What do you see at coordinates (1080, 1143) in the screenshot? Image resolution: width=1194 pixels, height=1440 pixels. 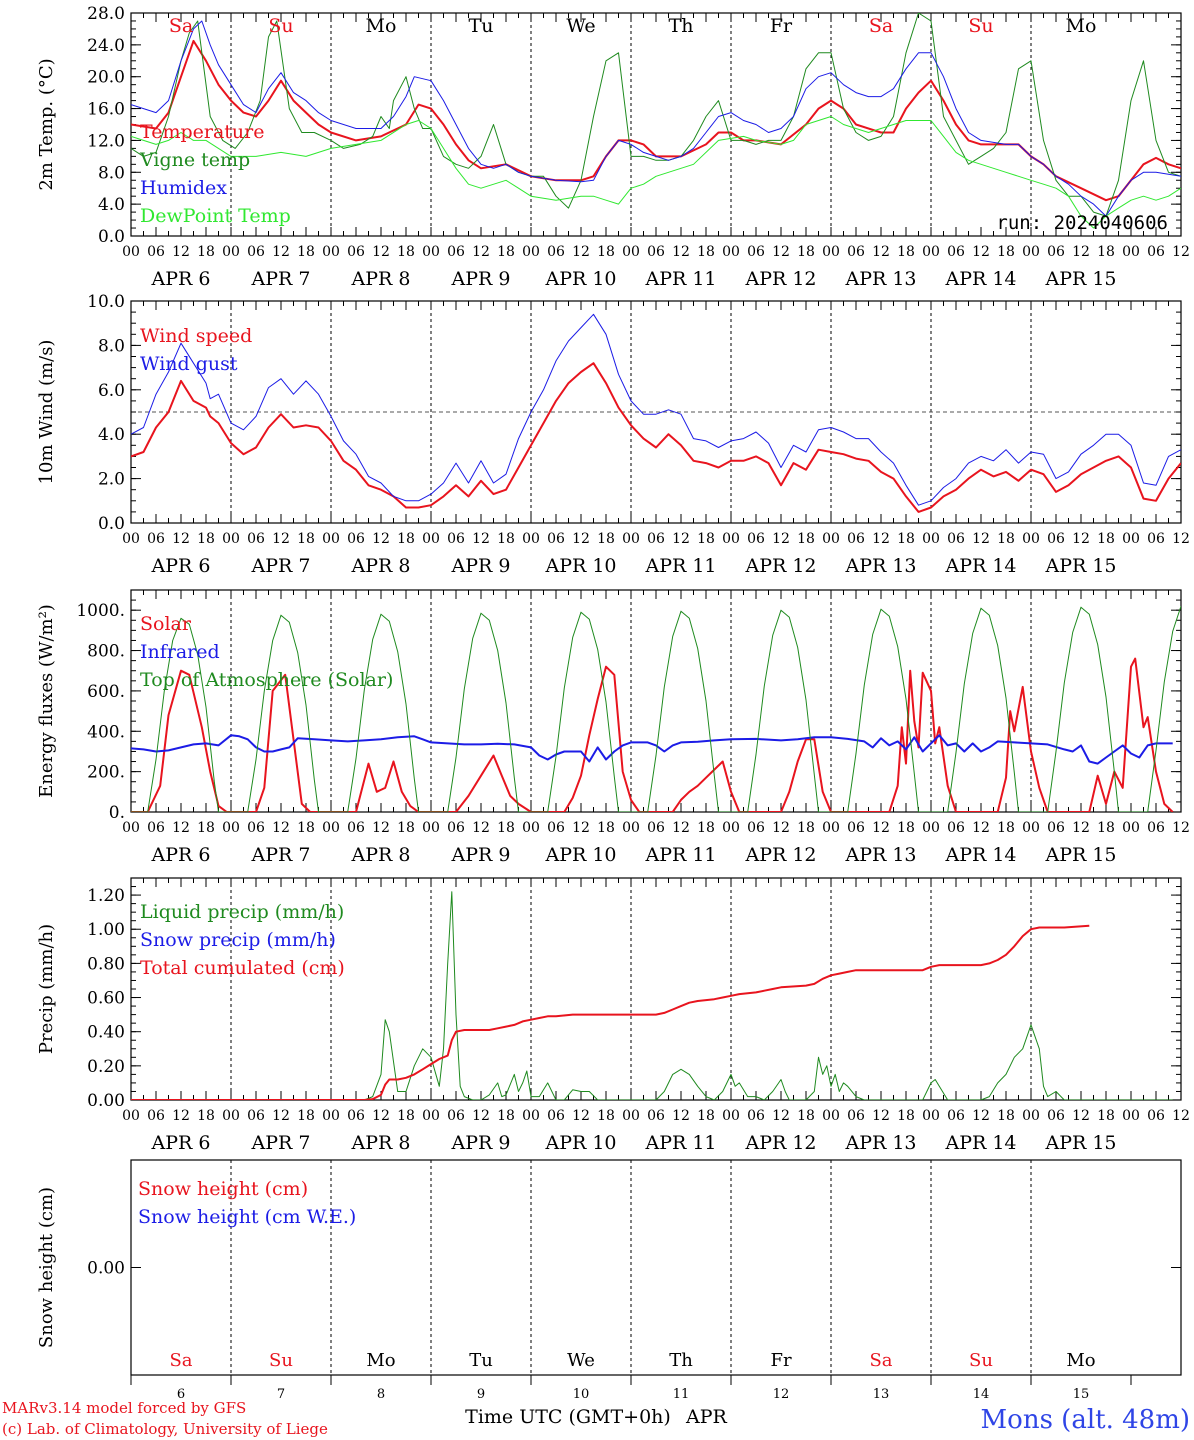 I see `date-label: APR 15` at bounding box center [1080, 1143].